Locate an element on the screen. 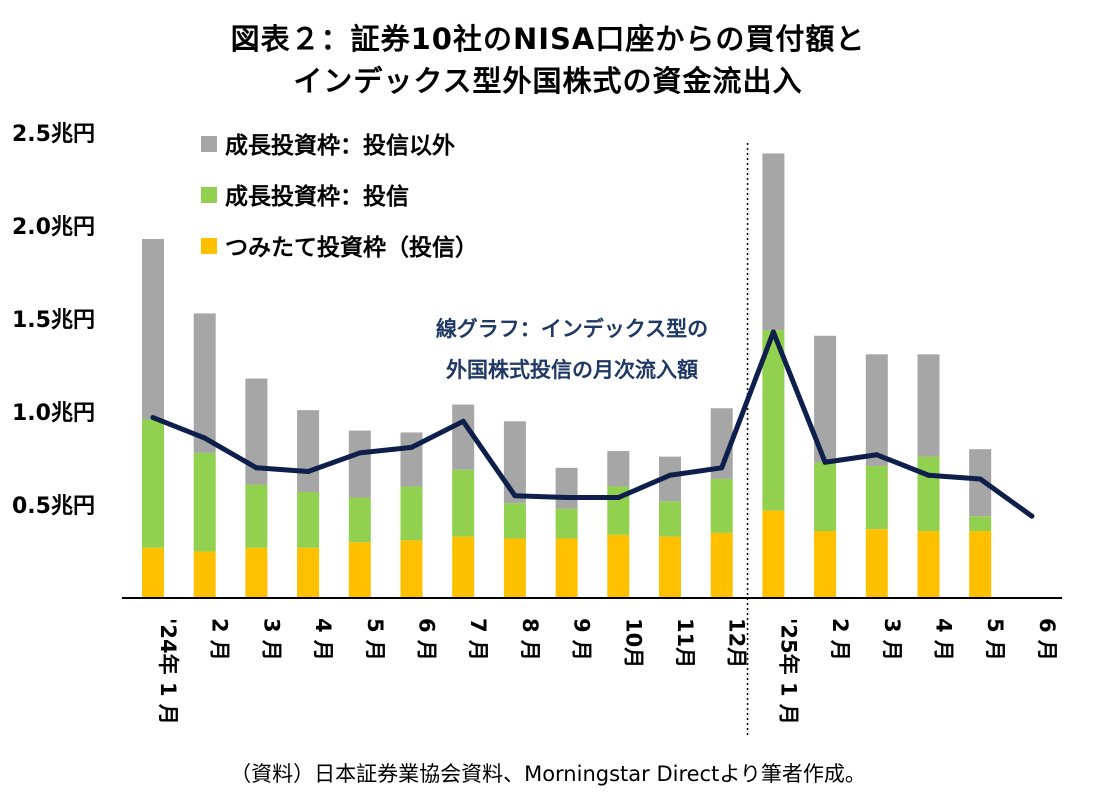 This screenshot has width=1096, height=803. line-annotation-line2: 外国株式投信の月次流入額 is located at coordinates (572, 370).